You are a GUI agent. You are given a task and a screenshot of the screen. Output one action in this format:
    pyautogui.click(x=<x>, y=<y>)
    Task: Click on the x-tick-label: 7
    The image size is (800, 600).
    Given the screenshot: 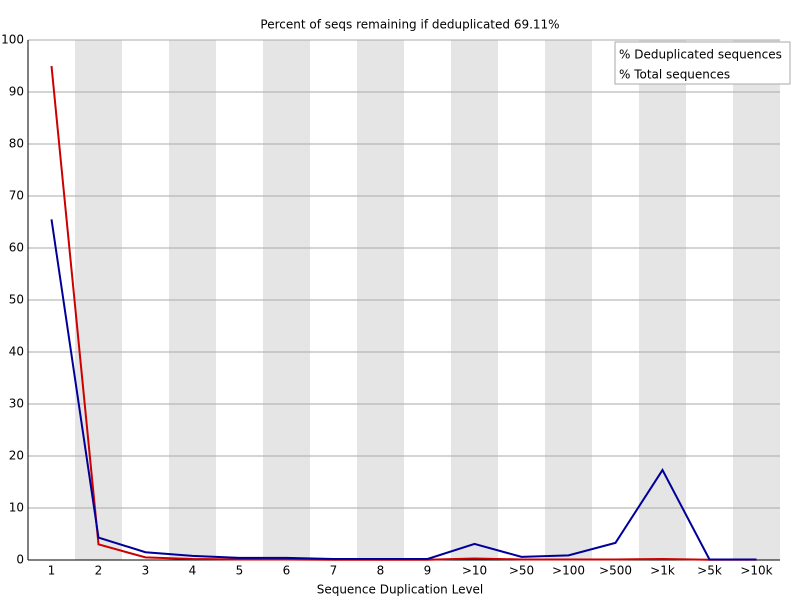 What is the action you would take?
    pyautogui.click(x=334, y=571)
    